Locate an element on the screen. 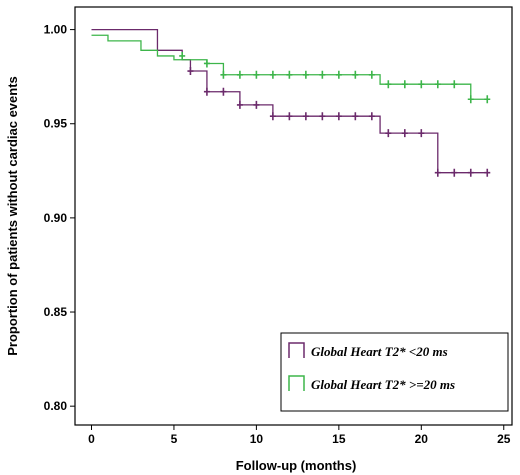 The width and height of the screenshot is (520, 475). x-tick-label: 25 is located at coordinates (504, 439).